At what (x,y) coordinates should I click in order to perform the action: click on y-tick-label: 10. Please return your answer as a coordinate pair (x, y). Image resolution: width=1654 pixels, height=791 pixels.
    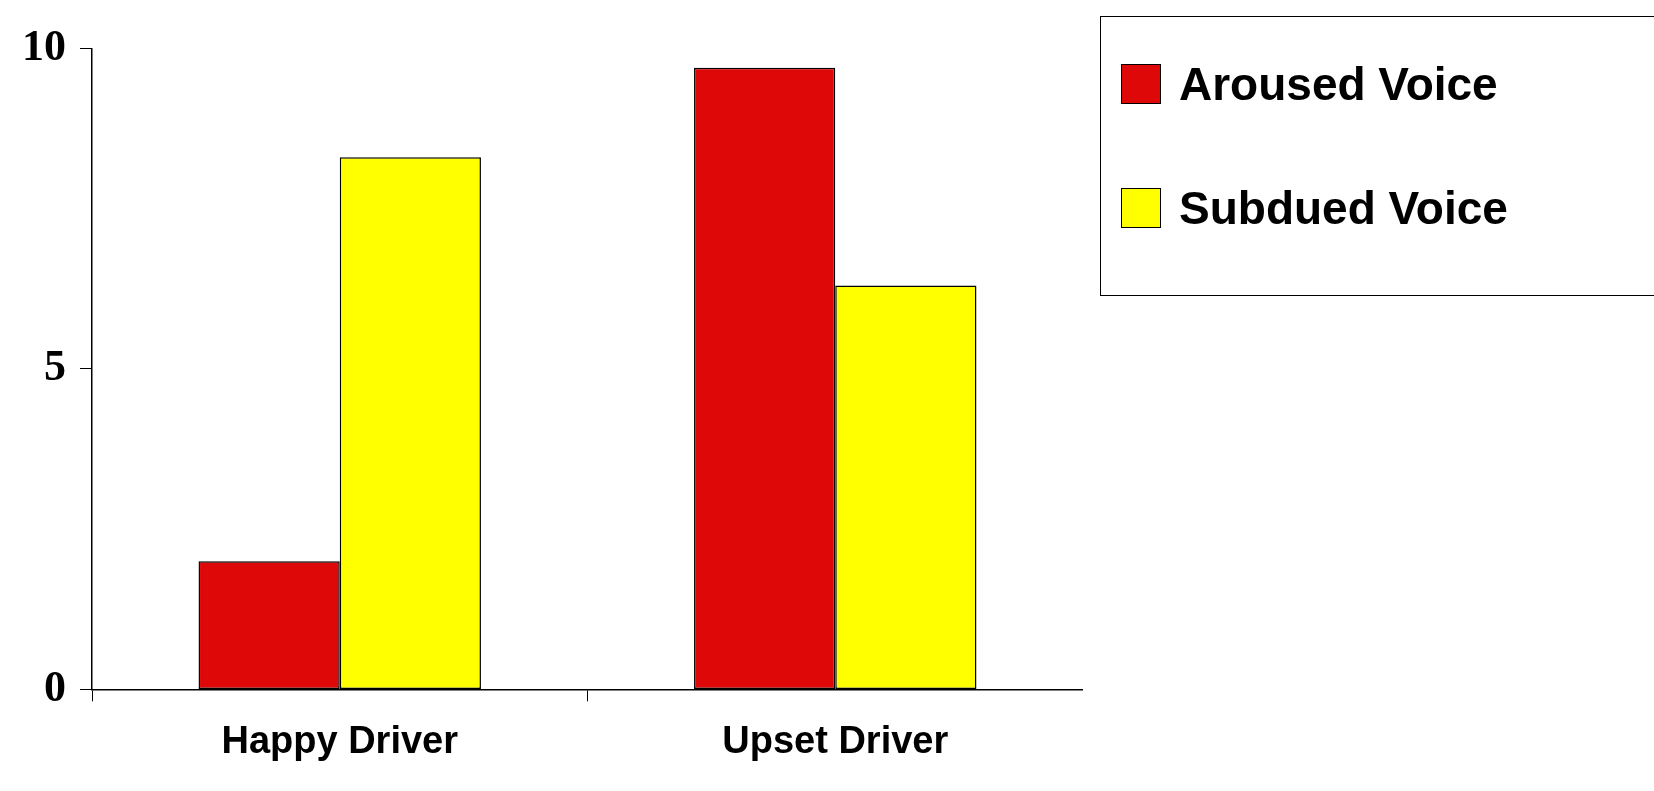
    Looking at the image, I should click on (44, 45).